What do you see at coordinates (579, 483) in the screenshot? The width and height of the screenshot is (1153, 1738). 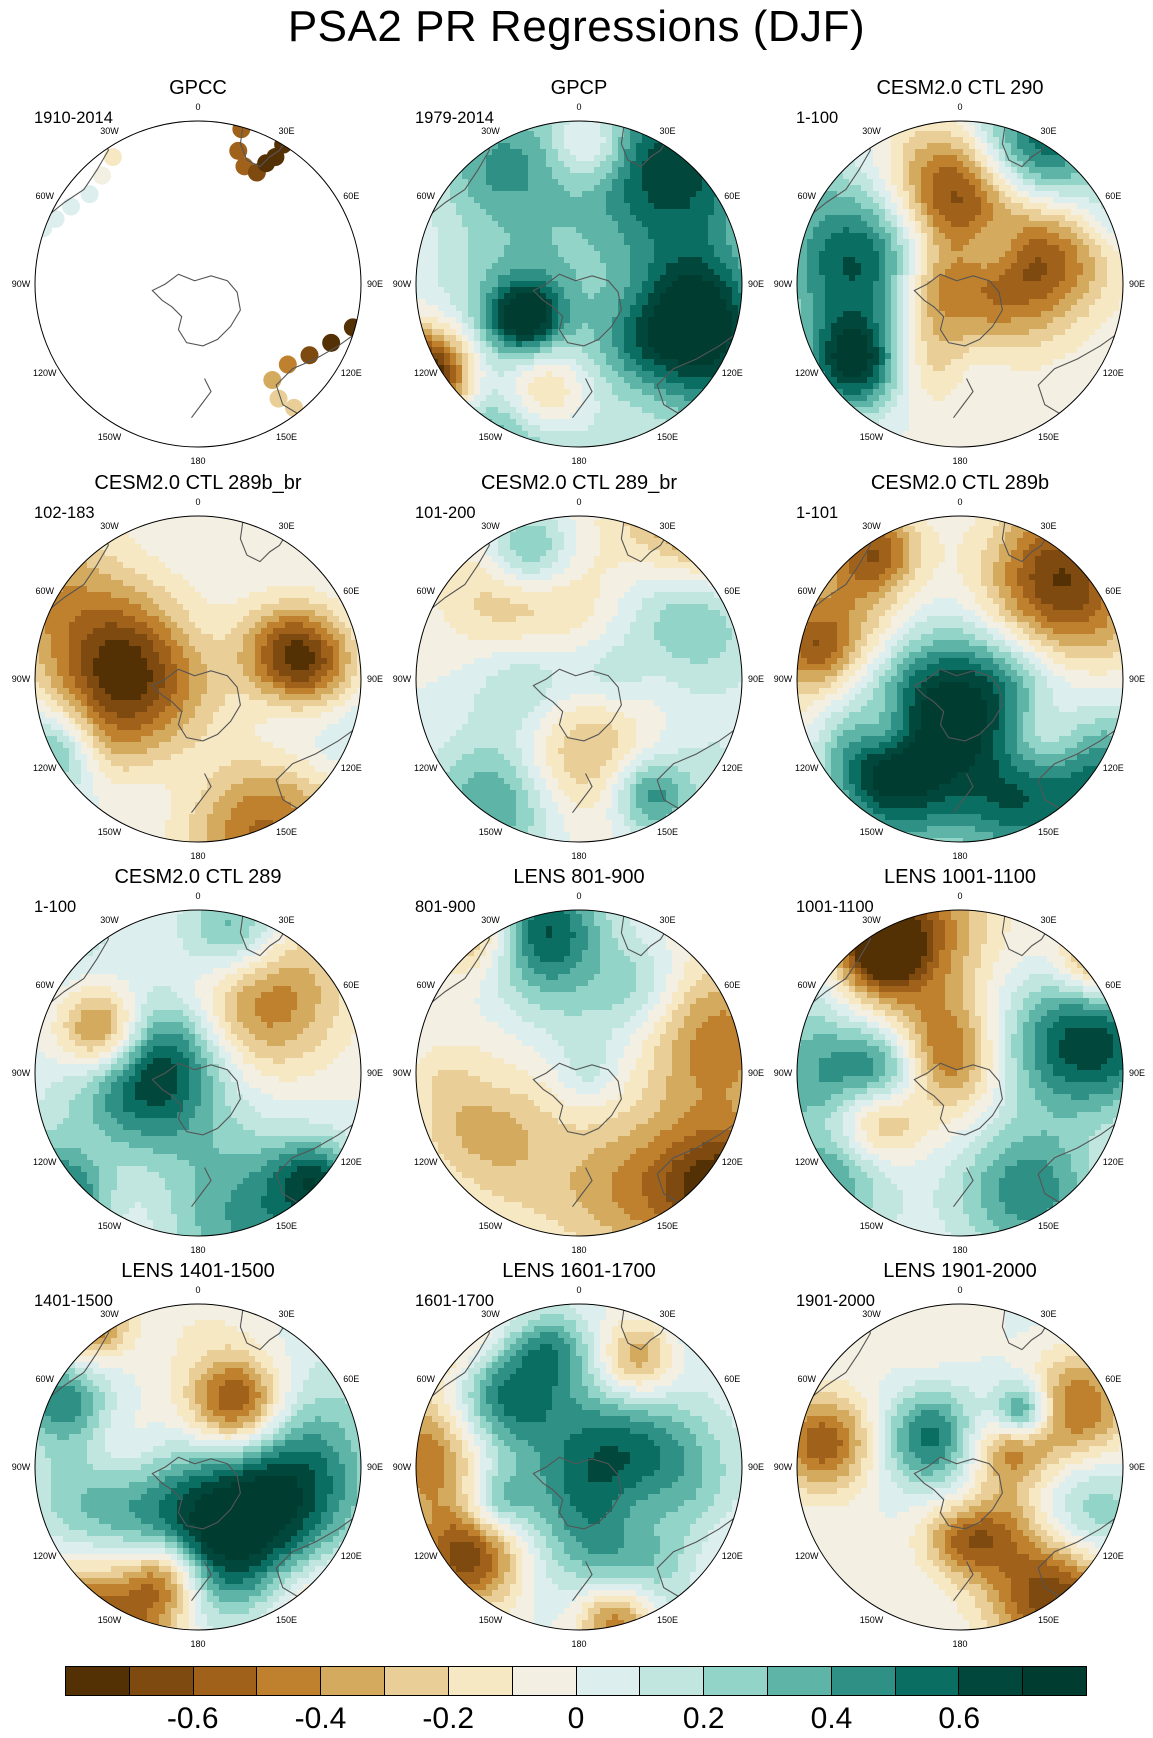 I see `panel-title: CESM2.0 CTL 289_br` at bounding box center [579, 483].